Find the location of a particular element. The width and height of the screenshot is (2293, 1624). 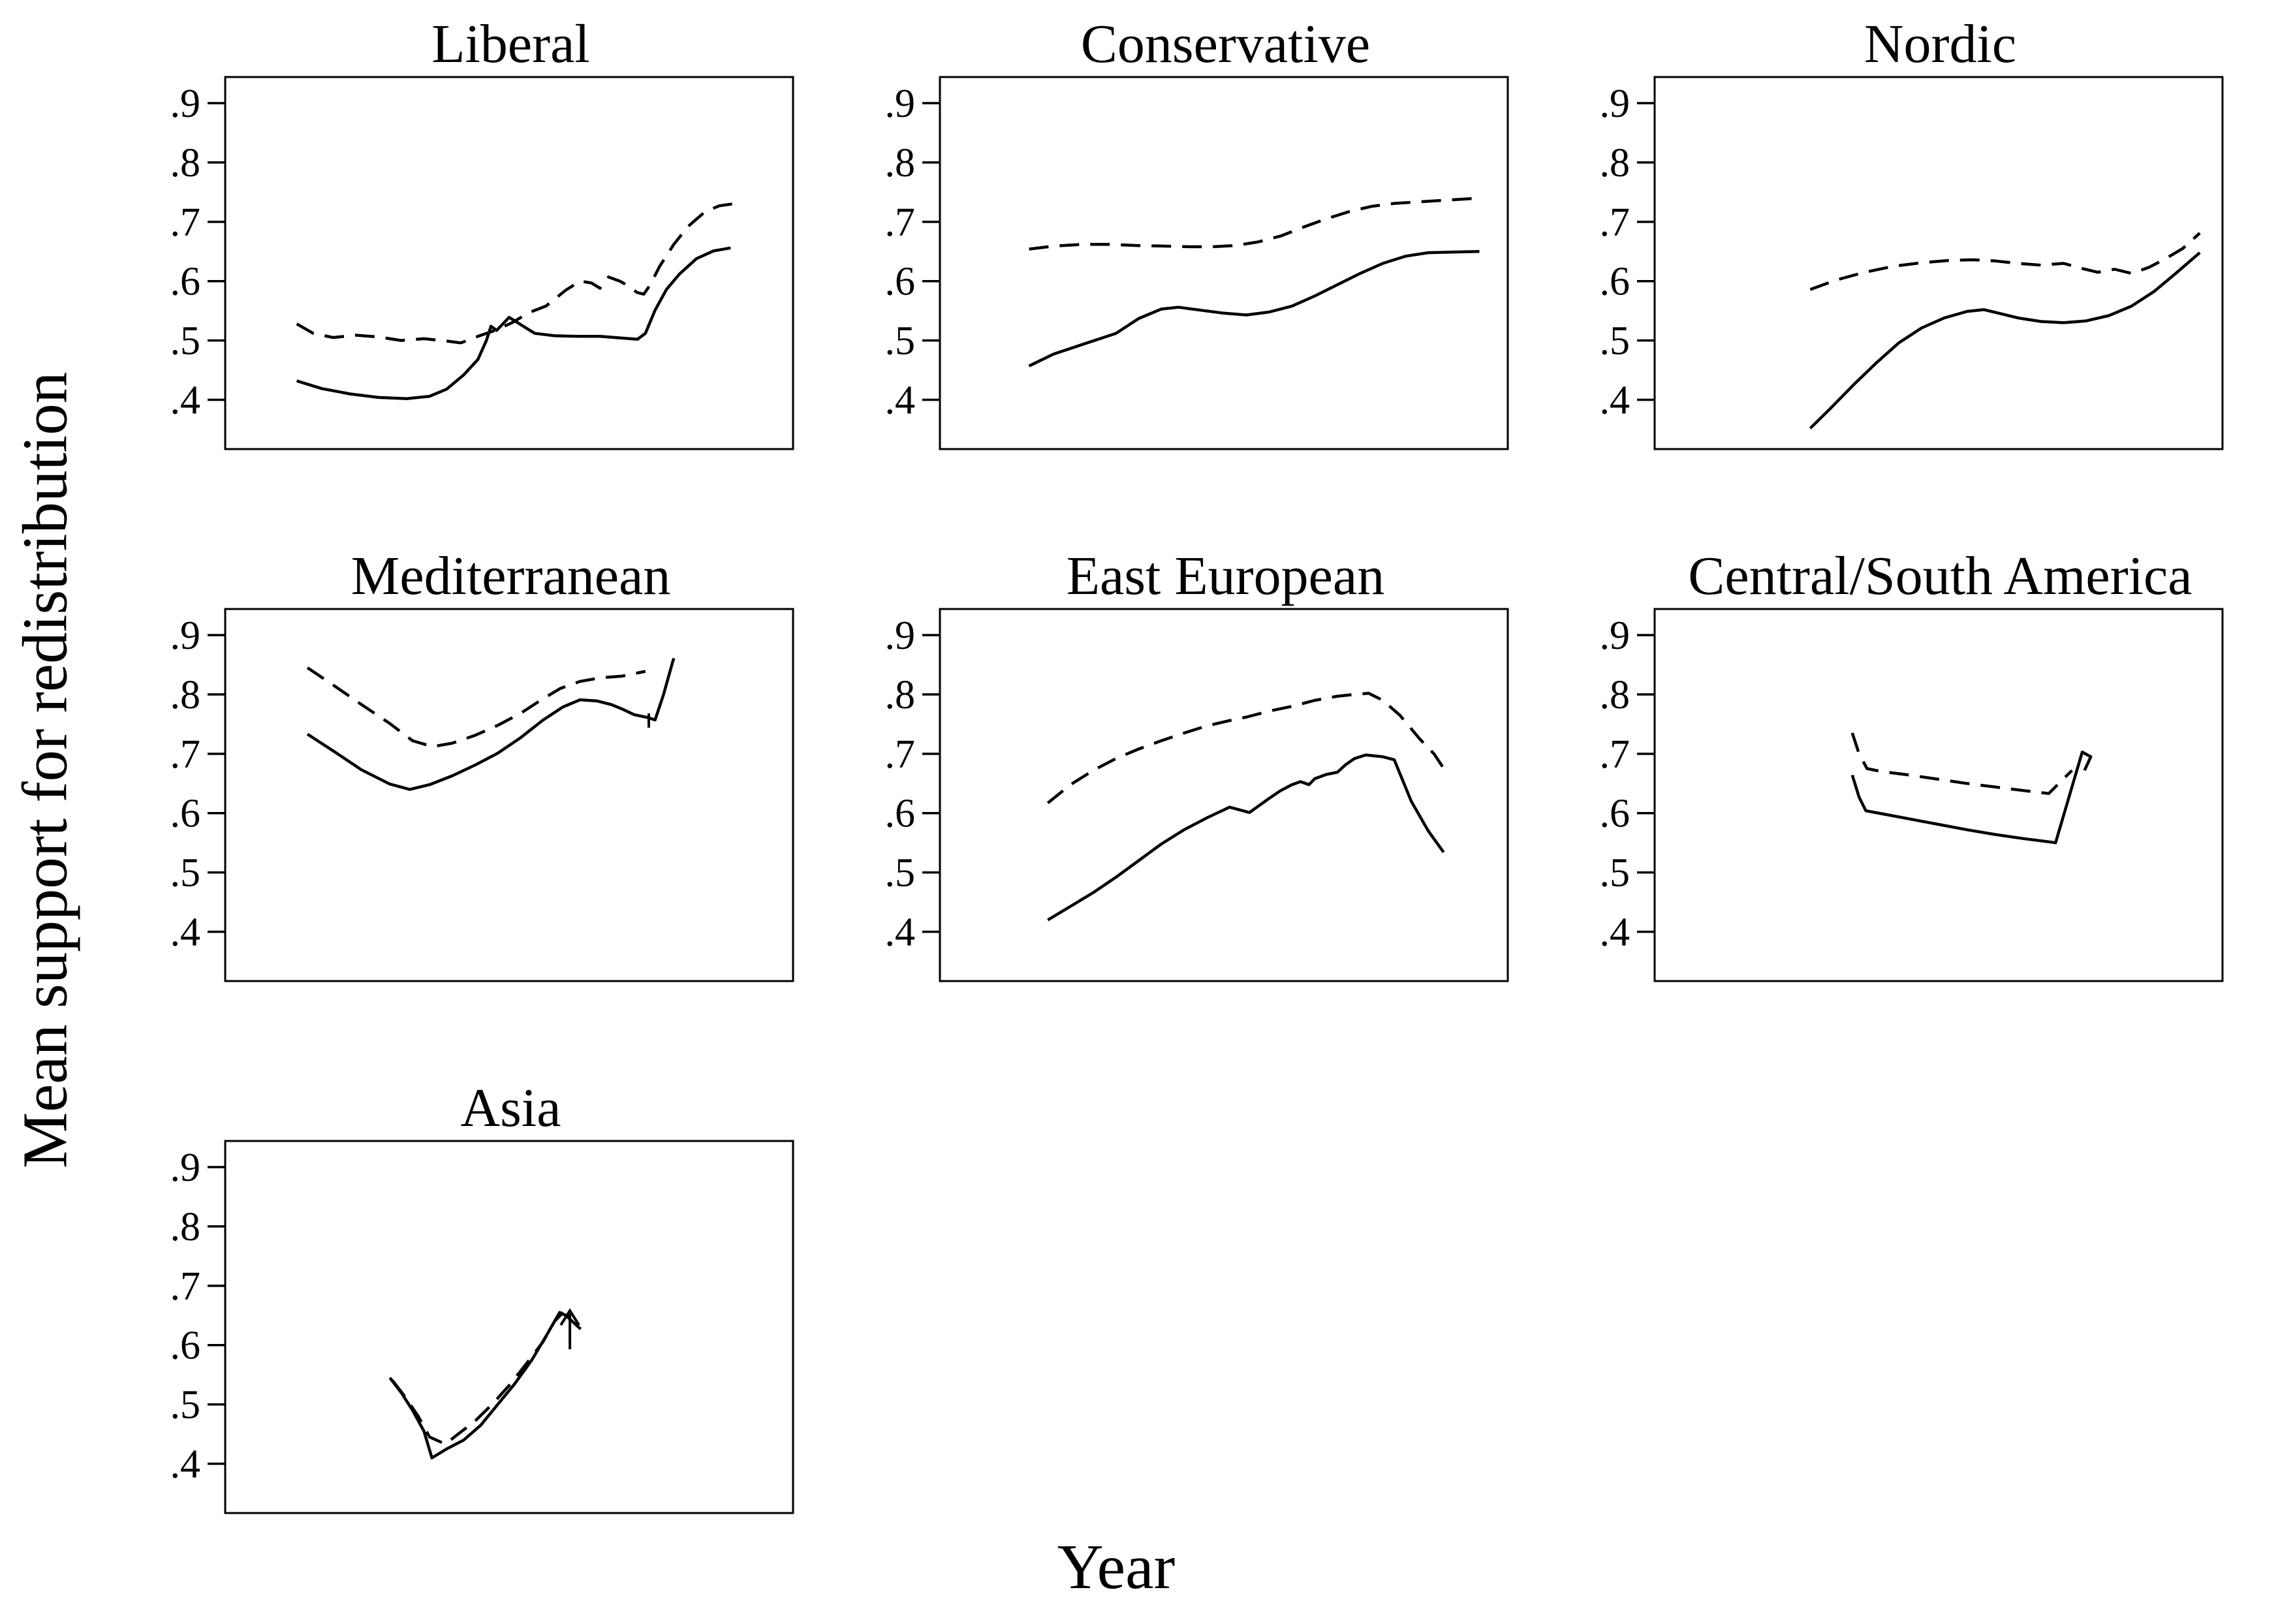

panel-central-south-america: Central/South America .9 .8 .7 .6 .5 .4 is located at coordinates (1880, 791).